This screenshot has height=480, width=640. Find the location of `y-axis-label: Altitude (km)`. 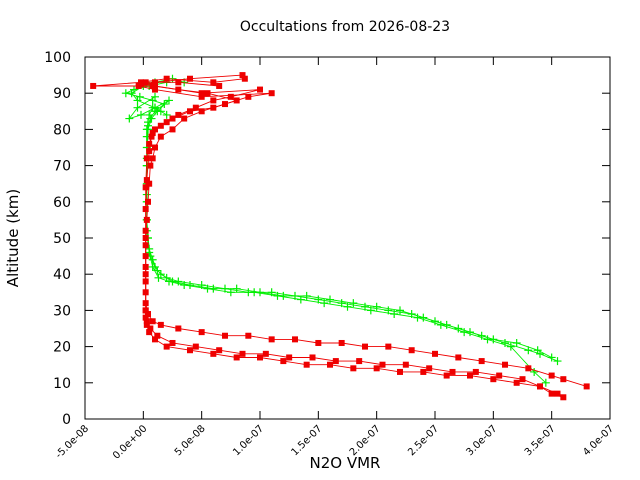

y-axis-label: Altitude (km) is located at coordinates (13, 238).